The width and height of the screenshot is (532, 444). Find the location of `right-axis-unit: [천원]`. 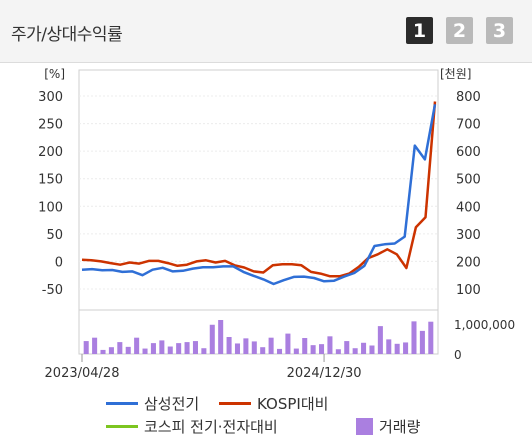

right-axis-unit: [천원] is located at coordinates (455, 73).